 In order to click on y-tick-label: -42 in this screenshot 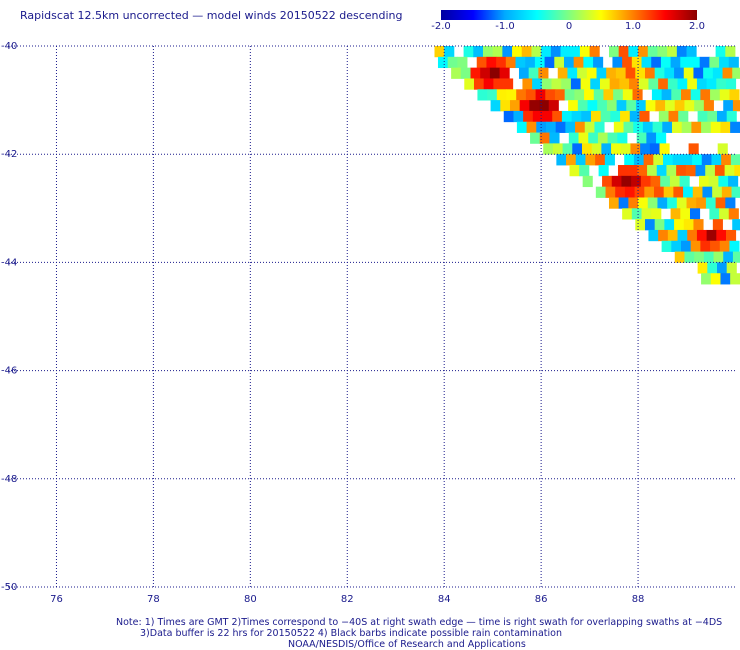, I will do `click(9, 154)`.